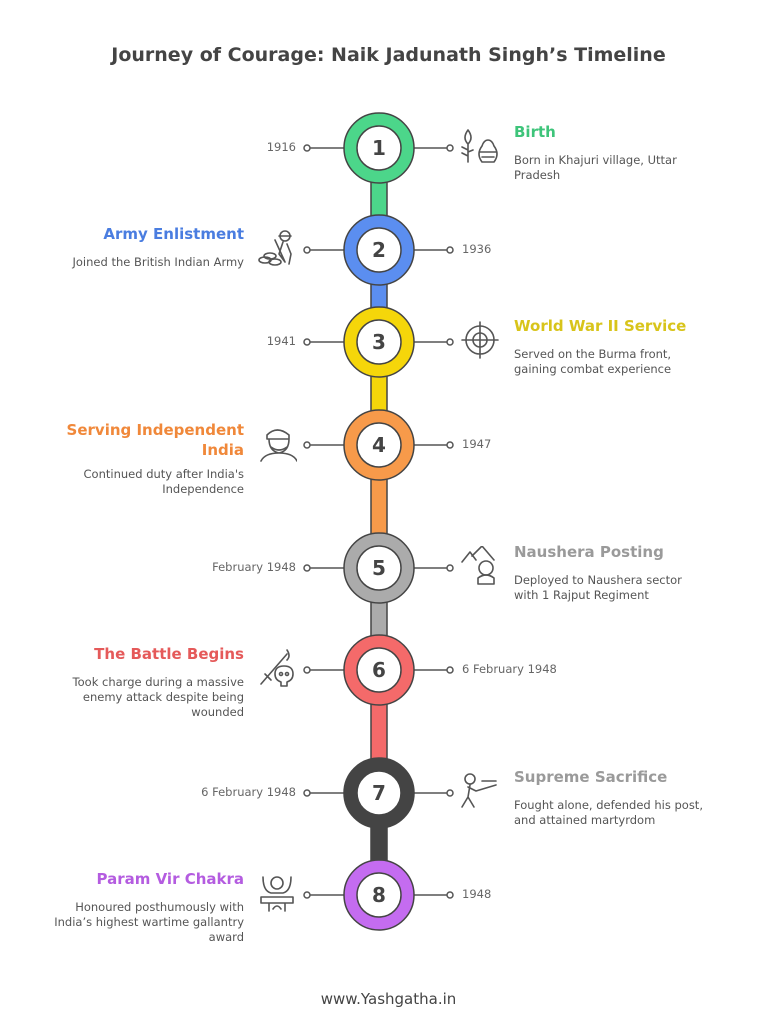 The image size is (777, 1024). What do you see at coordinates (170, 879) in the screenshot?
I see `event-title: Param Vir Chakra` at bounding box center [170, 879].